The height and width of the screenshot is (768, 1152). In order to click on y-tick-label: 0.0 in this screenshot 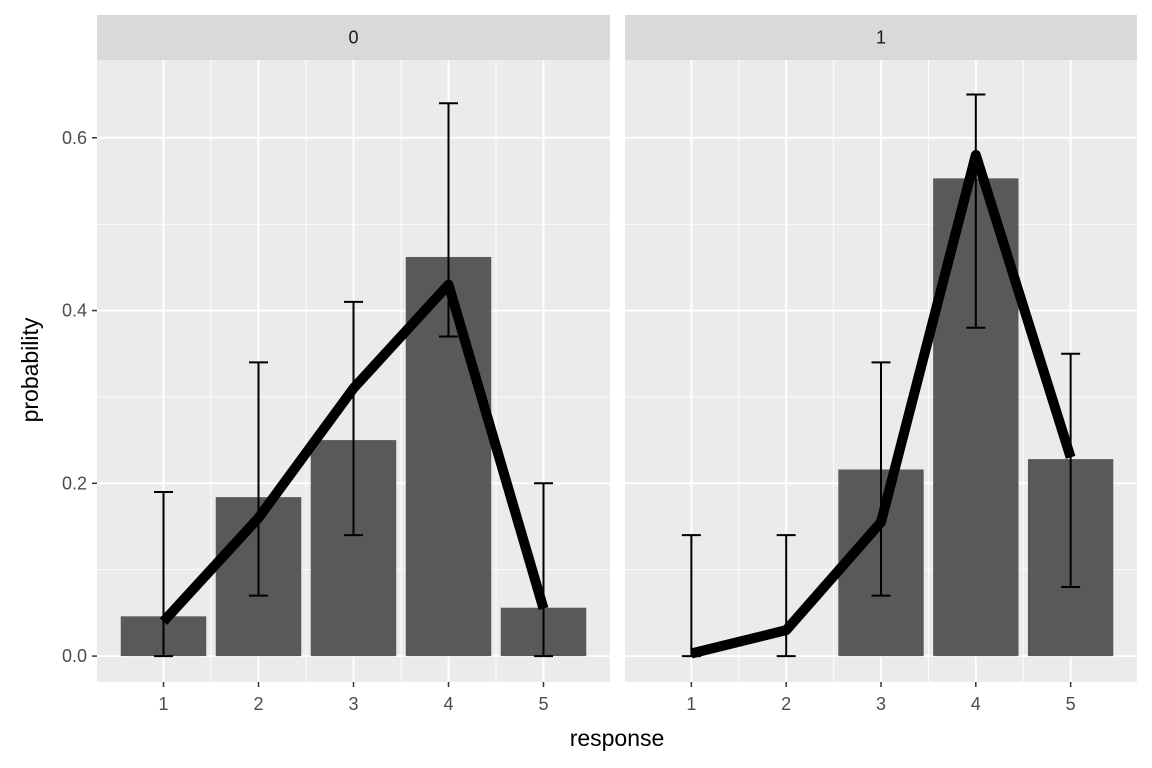, I will do `click(74, 656)`.